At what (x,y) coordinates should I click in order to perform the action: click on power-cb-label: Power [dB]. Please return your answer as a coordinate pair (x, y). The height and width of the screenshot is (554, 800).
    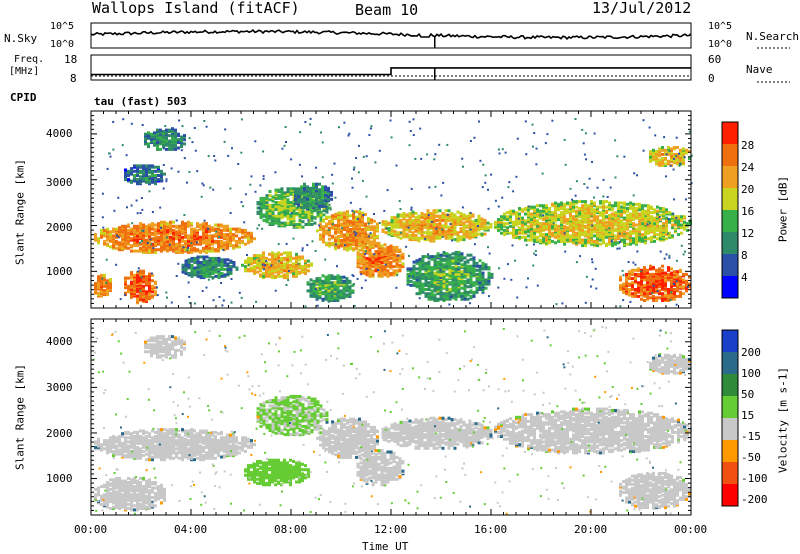
    Looking at the image, I should click on (783, 209).